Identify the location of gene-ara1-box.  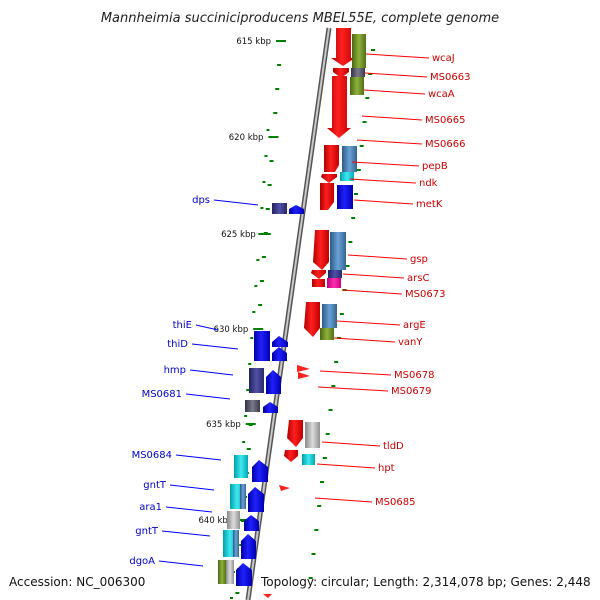
(233, 520).